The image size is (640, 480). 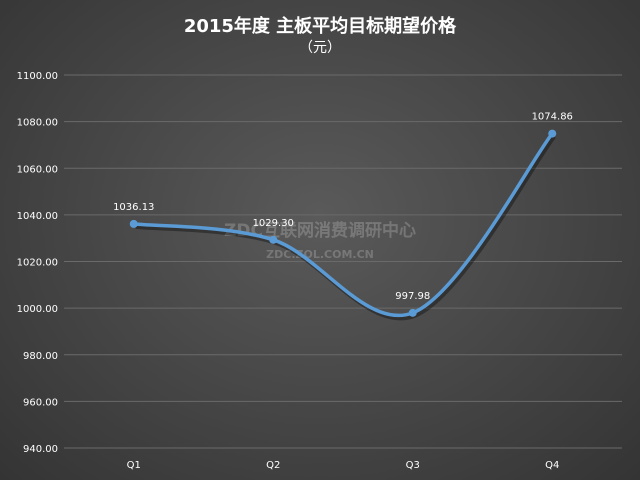 What do you see at coordinates (37, 123) in the screenshot?
I see `y-tick-label: 1080.00` at bounding box center [37, 123].